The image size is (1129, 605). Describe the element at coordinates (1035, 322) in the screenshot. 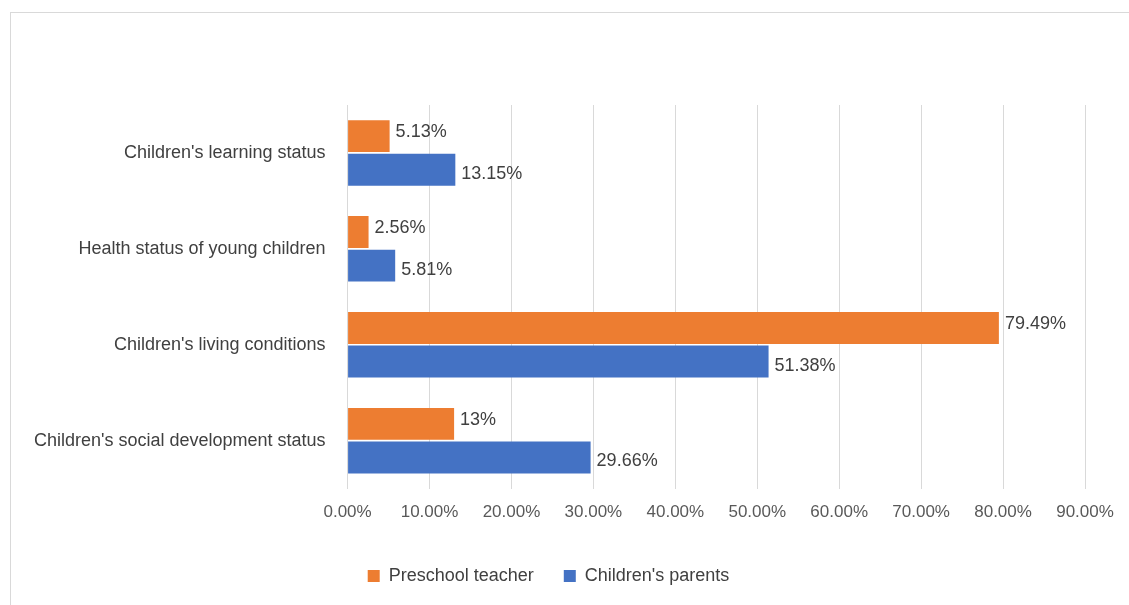

I see `data-label: 79.49%` at that location.